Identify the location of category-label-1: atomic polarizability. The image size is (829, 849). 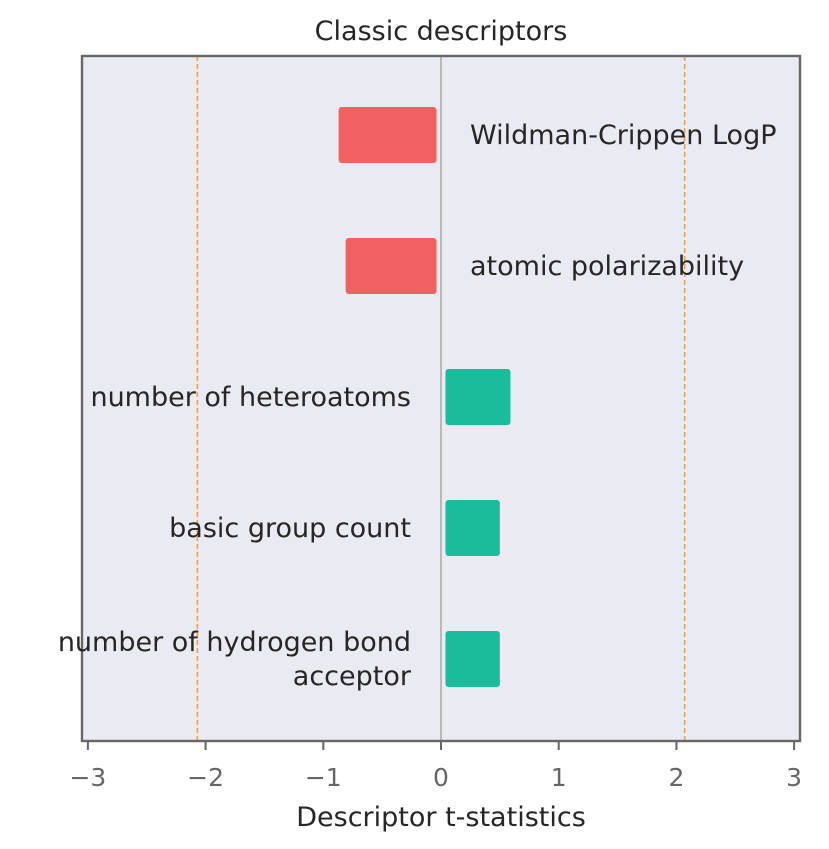
(607, 266).